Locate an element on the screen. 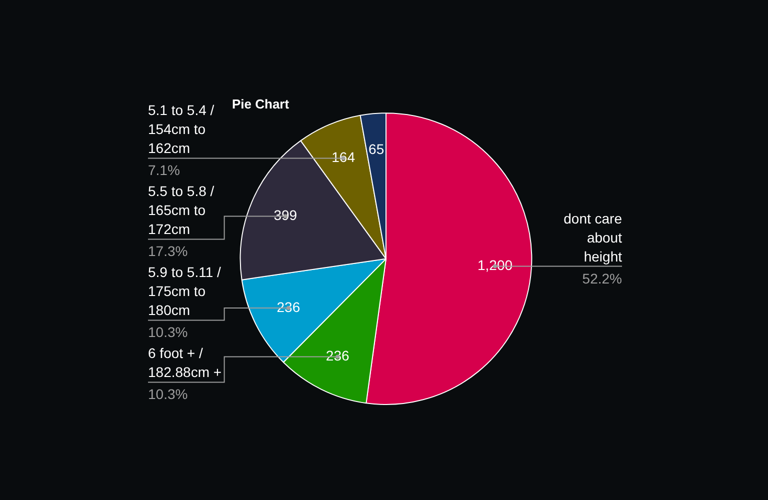 This screenshot has width=768, height=500. data-label: 164 is located at coordinates (344, 157).